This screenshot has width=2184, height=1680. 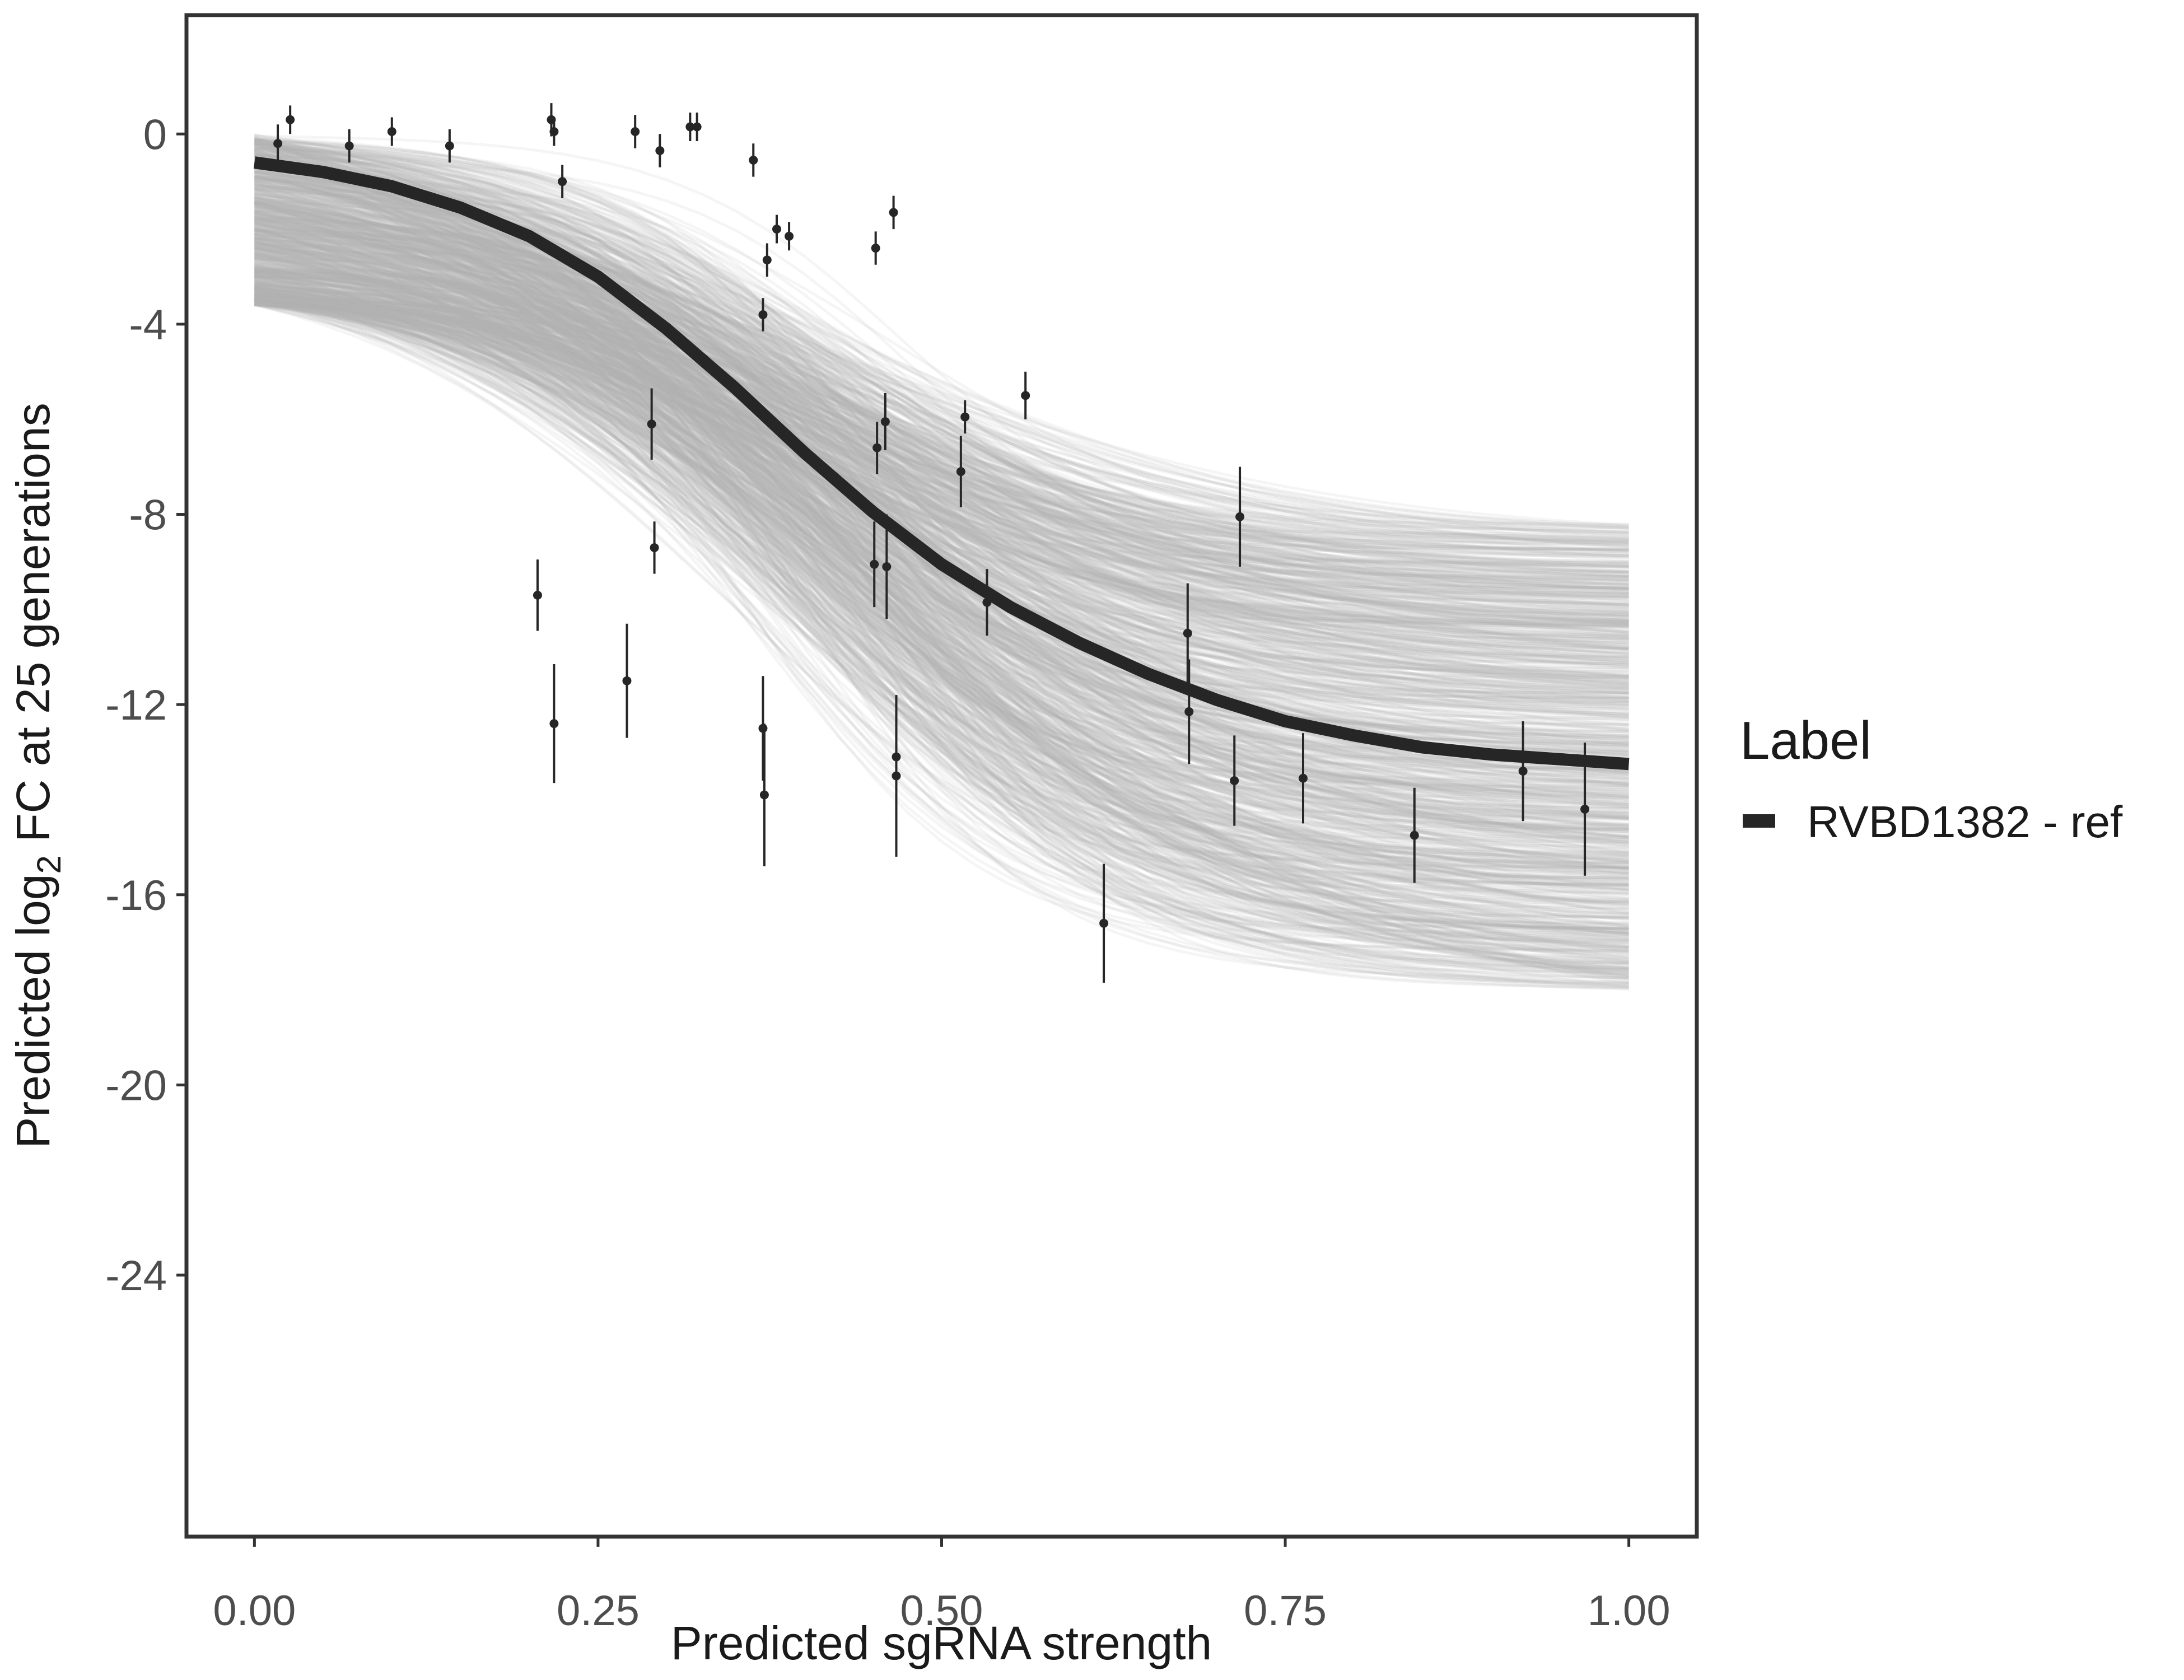 What do you see at coordinates (148, 516) in the screenshot?
I see `y-tick-label: -8` at bounding box center [148, 516].